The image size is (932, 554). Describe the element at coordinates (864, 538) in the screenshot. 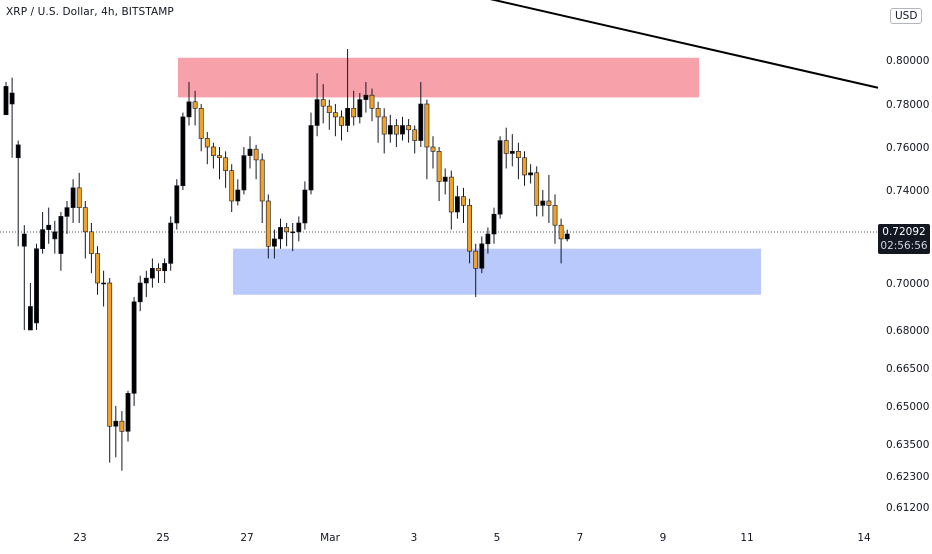

I see `time-tick-label: 14` at that location.